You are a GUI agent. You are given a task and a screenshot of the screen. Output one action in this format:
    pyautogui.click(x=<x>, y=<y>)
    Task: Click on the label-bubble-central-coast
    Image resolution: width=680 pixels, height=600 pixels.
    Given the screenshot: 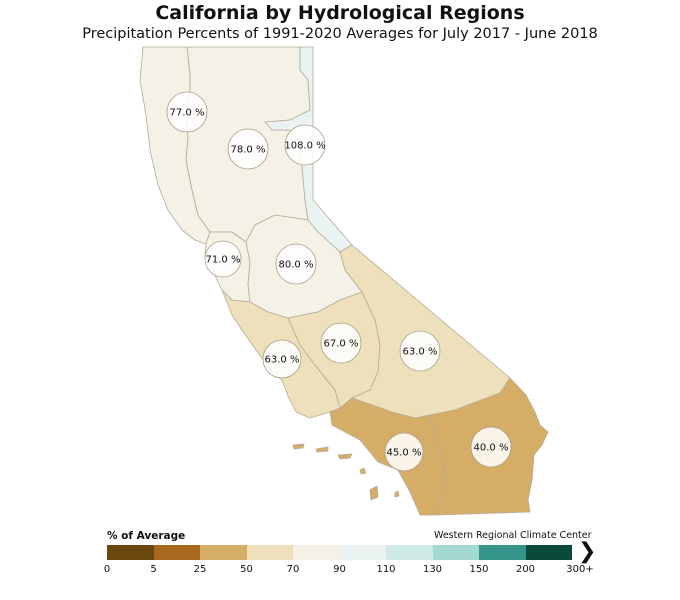 What is the action you would take?
    pyautogui.click(x=282, y=359)
    